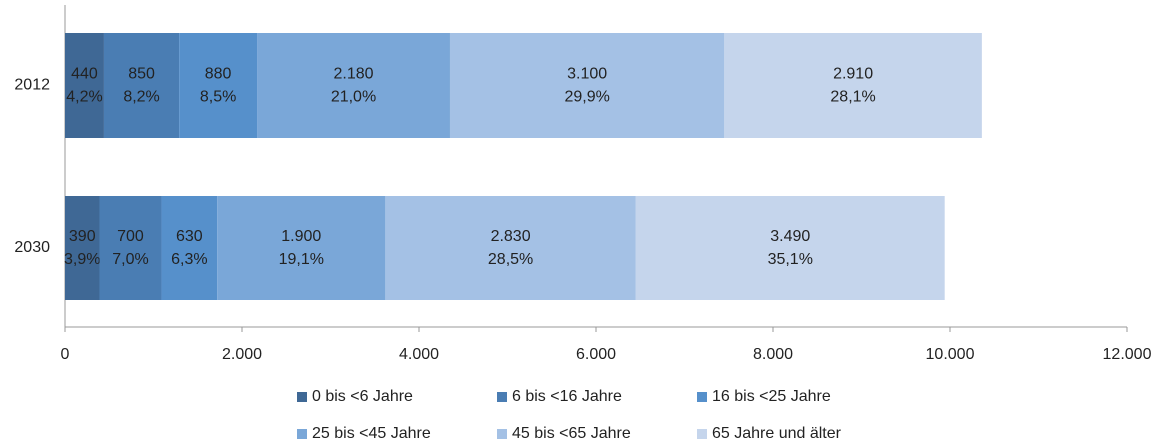 This screenshot has height=447, width=1157. What do you see at coordinates (141, 97) in the screenshot?
I see `share-label: 8,2%` at bounding box center [141, 97].